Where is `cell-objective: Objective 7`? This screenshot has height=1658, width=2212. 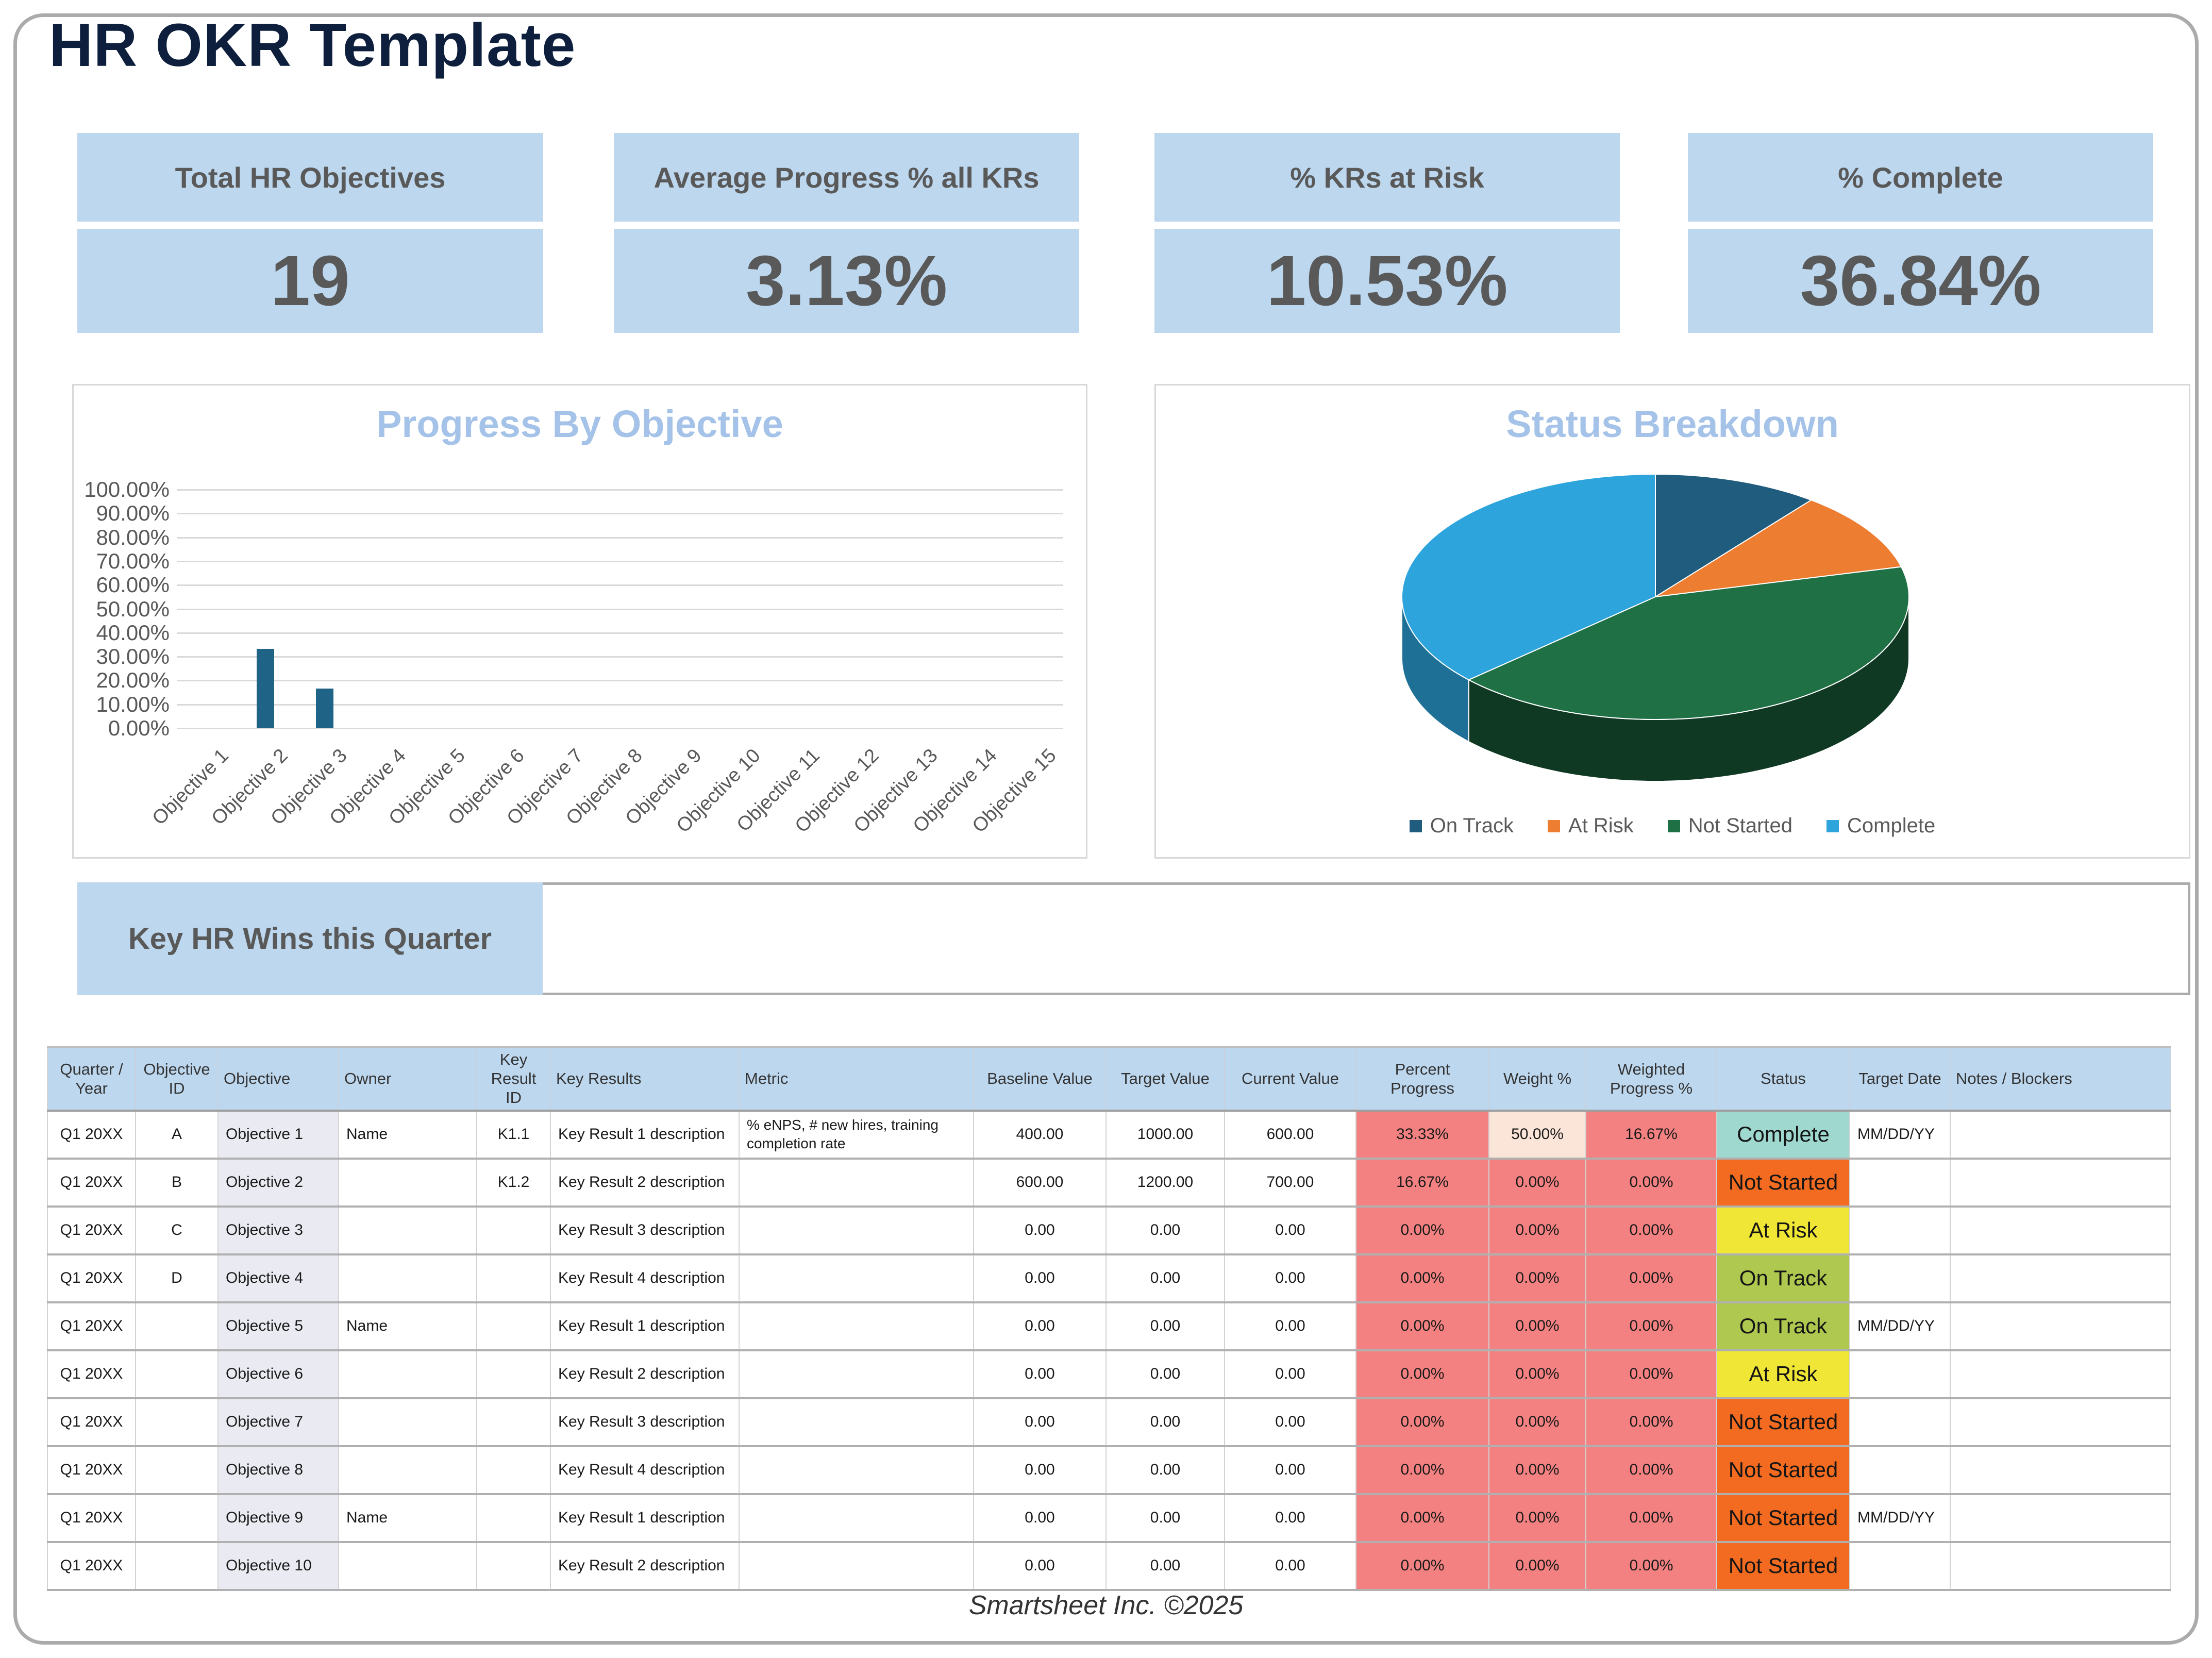 cell-objective: Objective 7 is located at coordinates (278, 1422).